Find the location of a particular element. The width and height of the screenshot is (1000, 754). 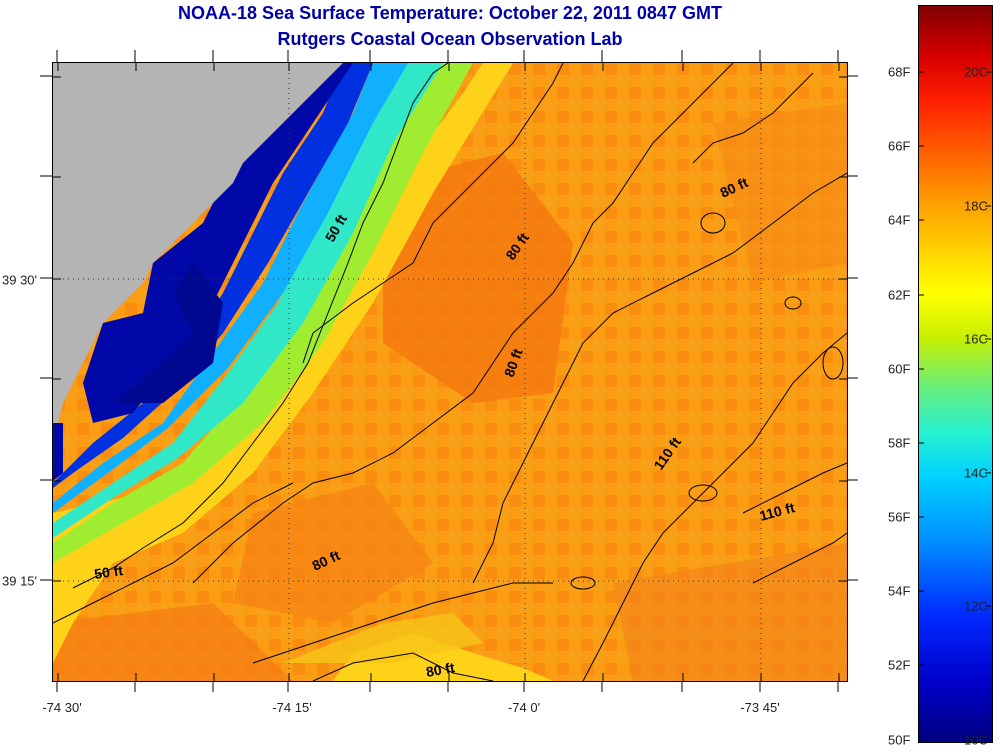

colorbar-label-c: 20C is located at coordinates (976, 72).